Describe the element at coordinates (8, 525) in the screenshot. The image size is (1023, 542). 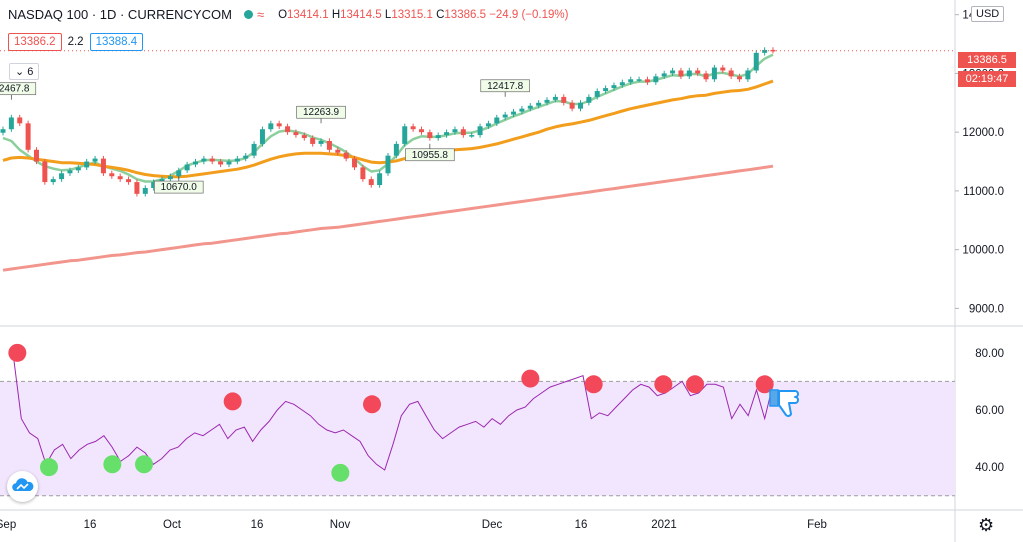
I see `x-tick-label: Sep` at that location.